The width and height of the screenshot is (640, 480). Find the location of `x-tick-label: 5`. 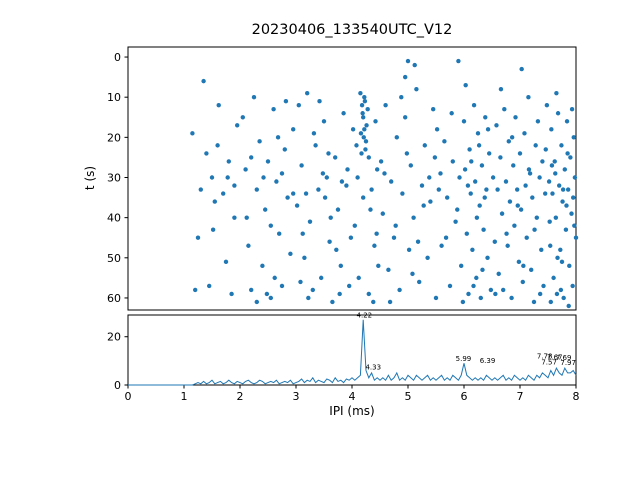

x-tick-label: 5 is located at coordinates (408, 396).